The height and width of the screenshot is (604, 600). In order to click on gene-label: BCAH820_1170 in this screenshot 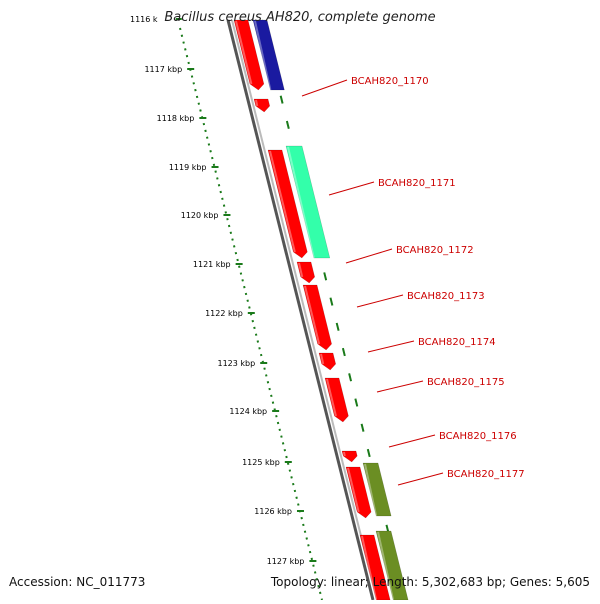, I will do `click(365, 86)`.